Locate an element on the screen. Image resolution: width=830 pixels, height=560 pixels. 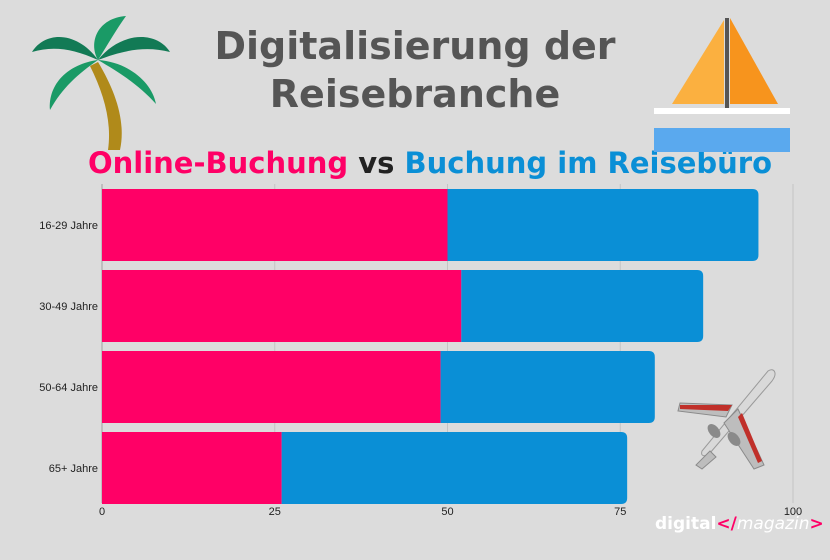
x-tick-label: 25 is located at coordinates (275, 512).